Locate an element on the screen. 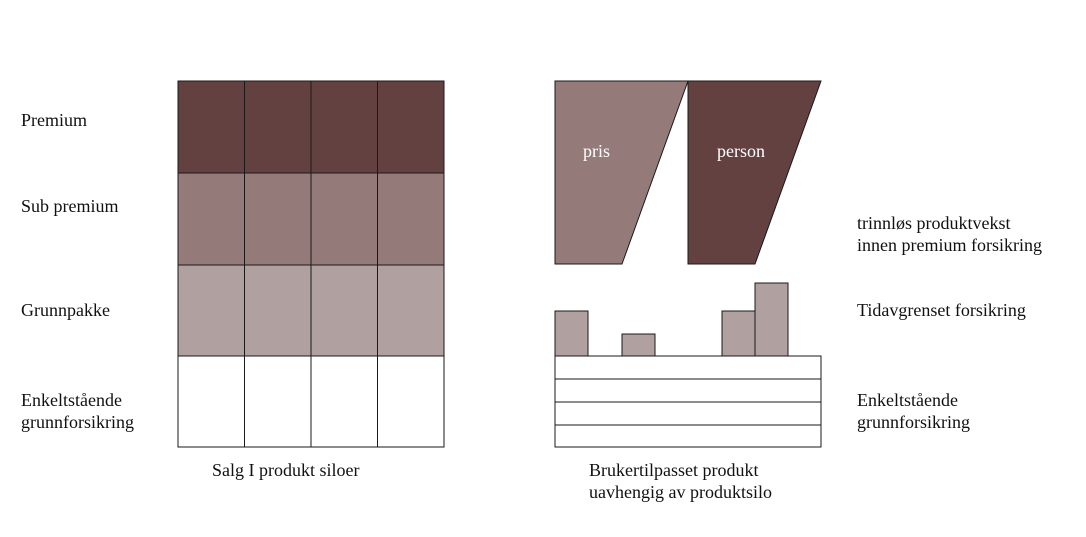 This screenshot has height=537, width=1086. person-shape is located at coordinates (754, 172).